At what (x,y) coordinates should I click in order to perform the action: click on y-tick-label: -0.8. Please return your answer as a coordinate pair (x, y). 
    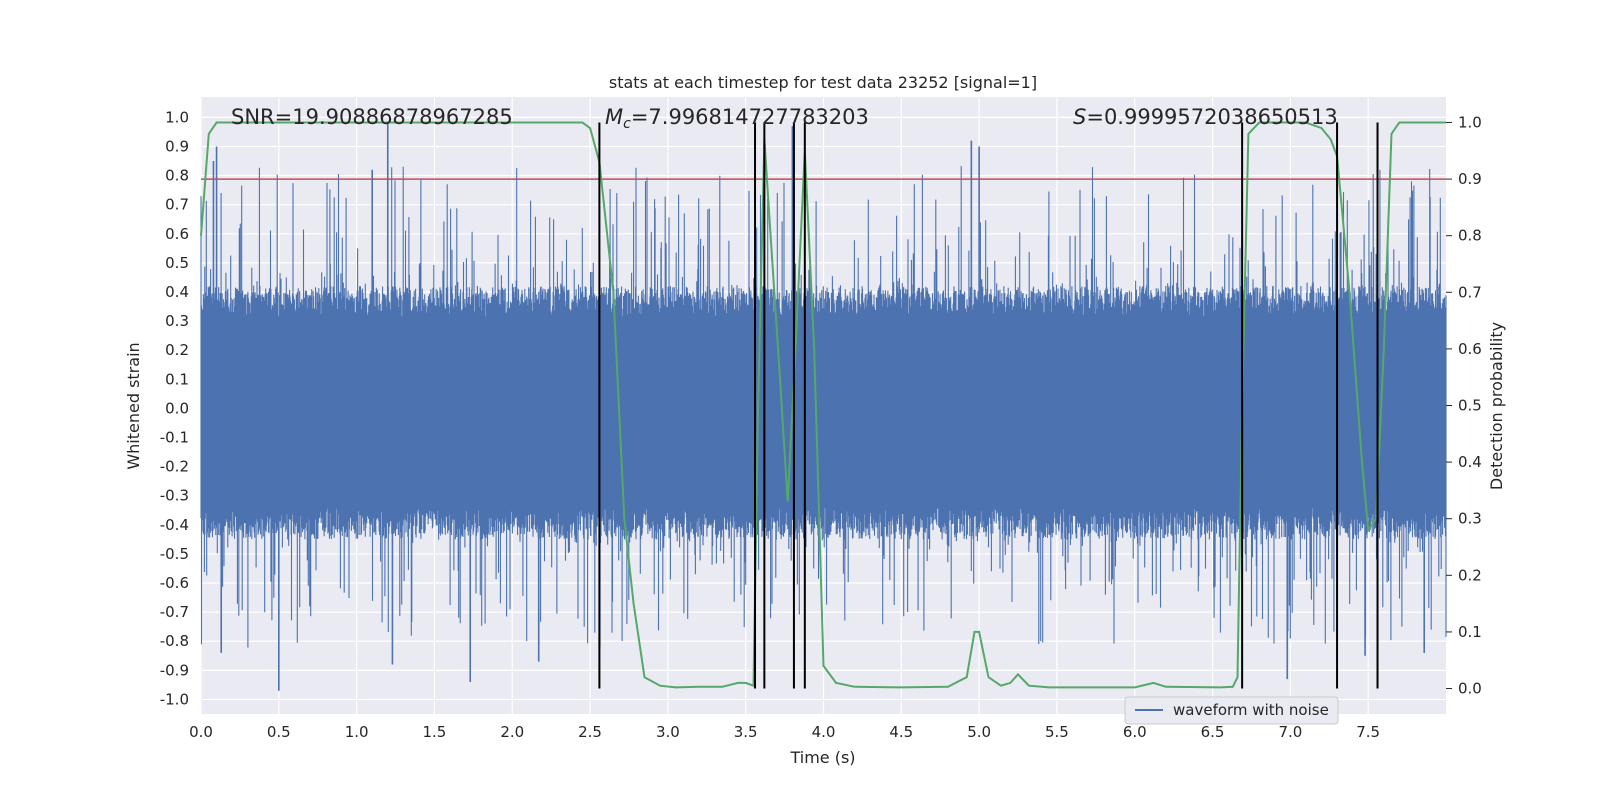
    Looking at the image, I should click on (174, 641).